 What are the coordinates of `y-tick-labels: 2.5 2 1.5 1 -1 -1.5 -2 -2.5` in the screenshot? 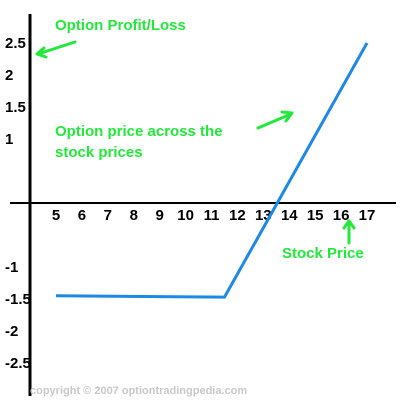 It's located at (18, 203).